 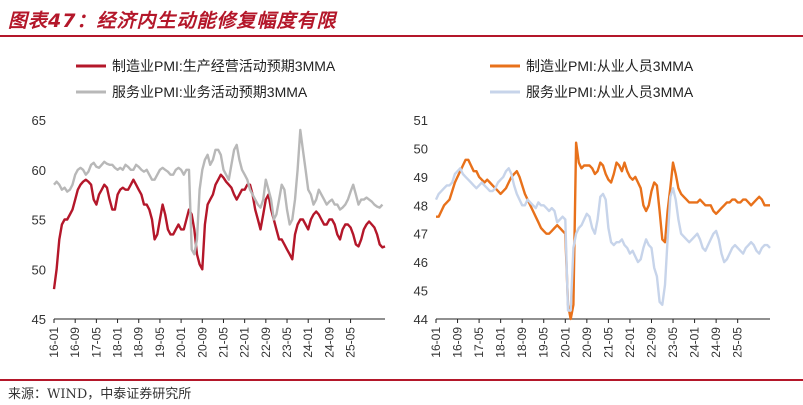 I want to click on source-note: 来源：WIND，中泰证券研究所, so click(x=99, y=392).